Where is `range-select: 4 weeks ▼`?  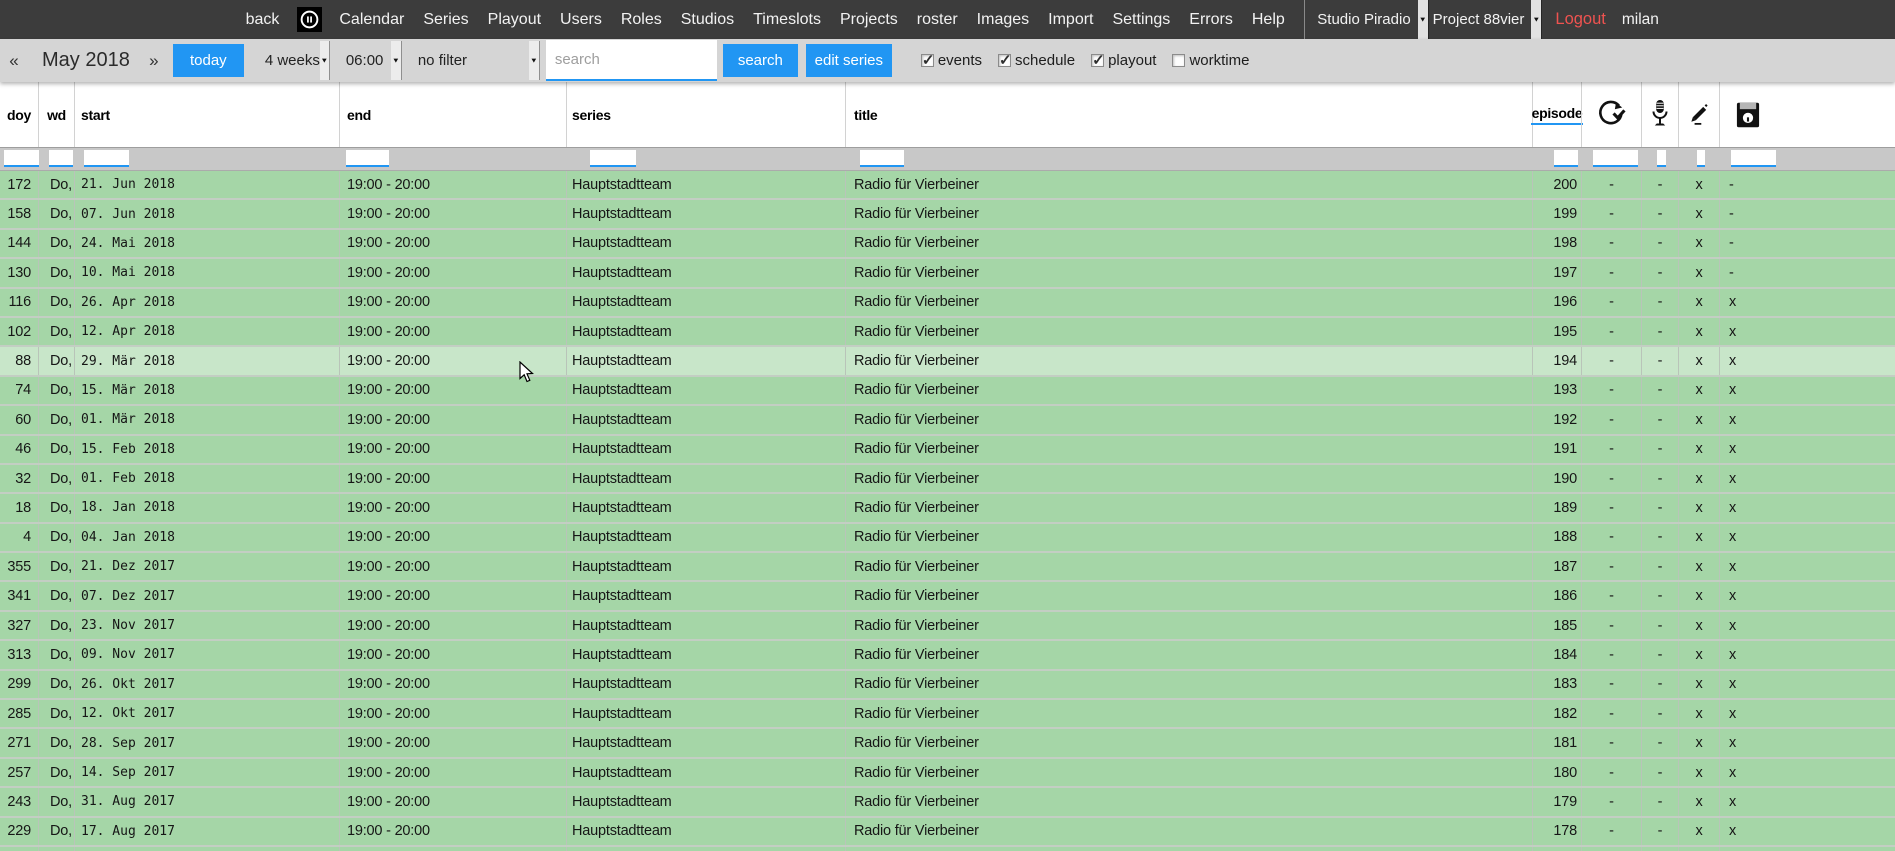 range-select: 4 weeks ▼ is located at coordinates (293, 60).